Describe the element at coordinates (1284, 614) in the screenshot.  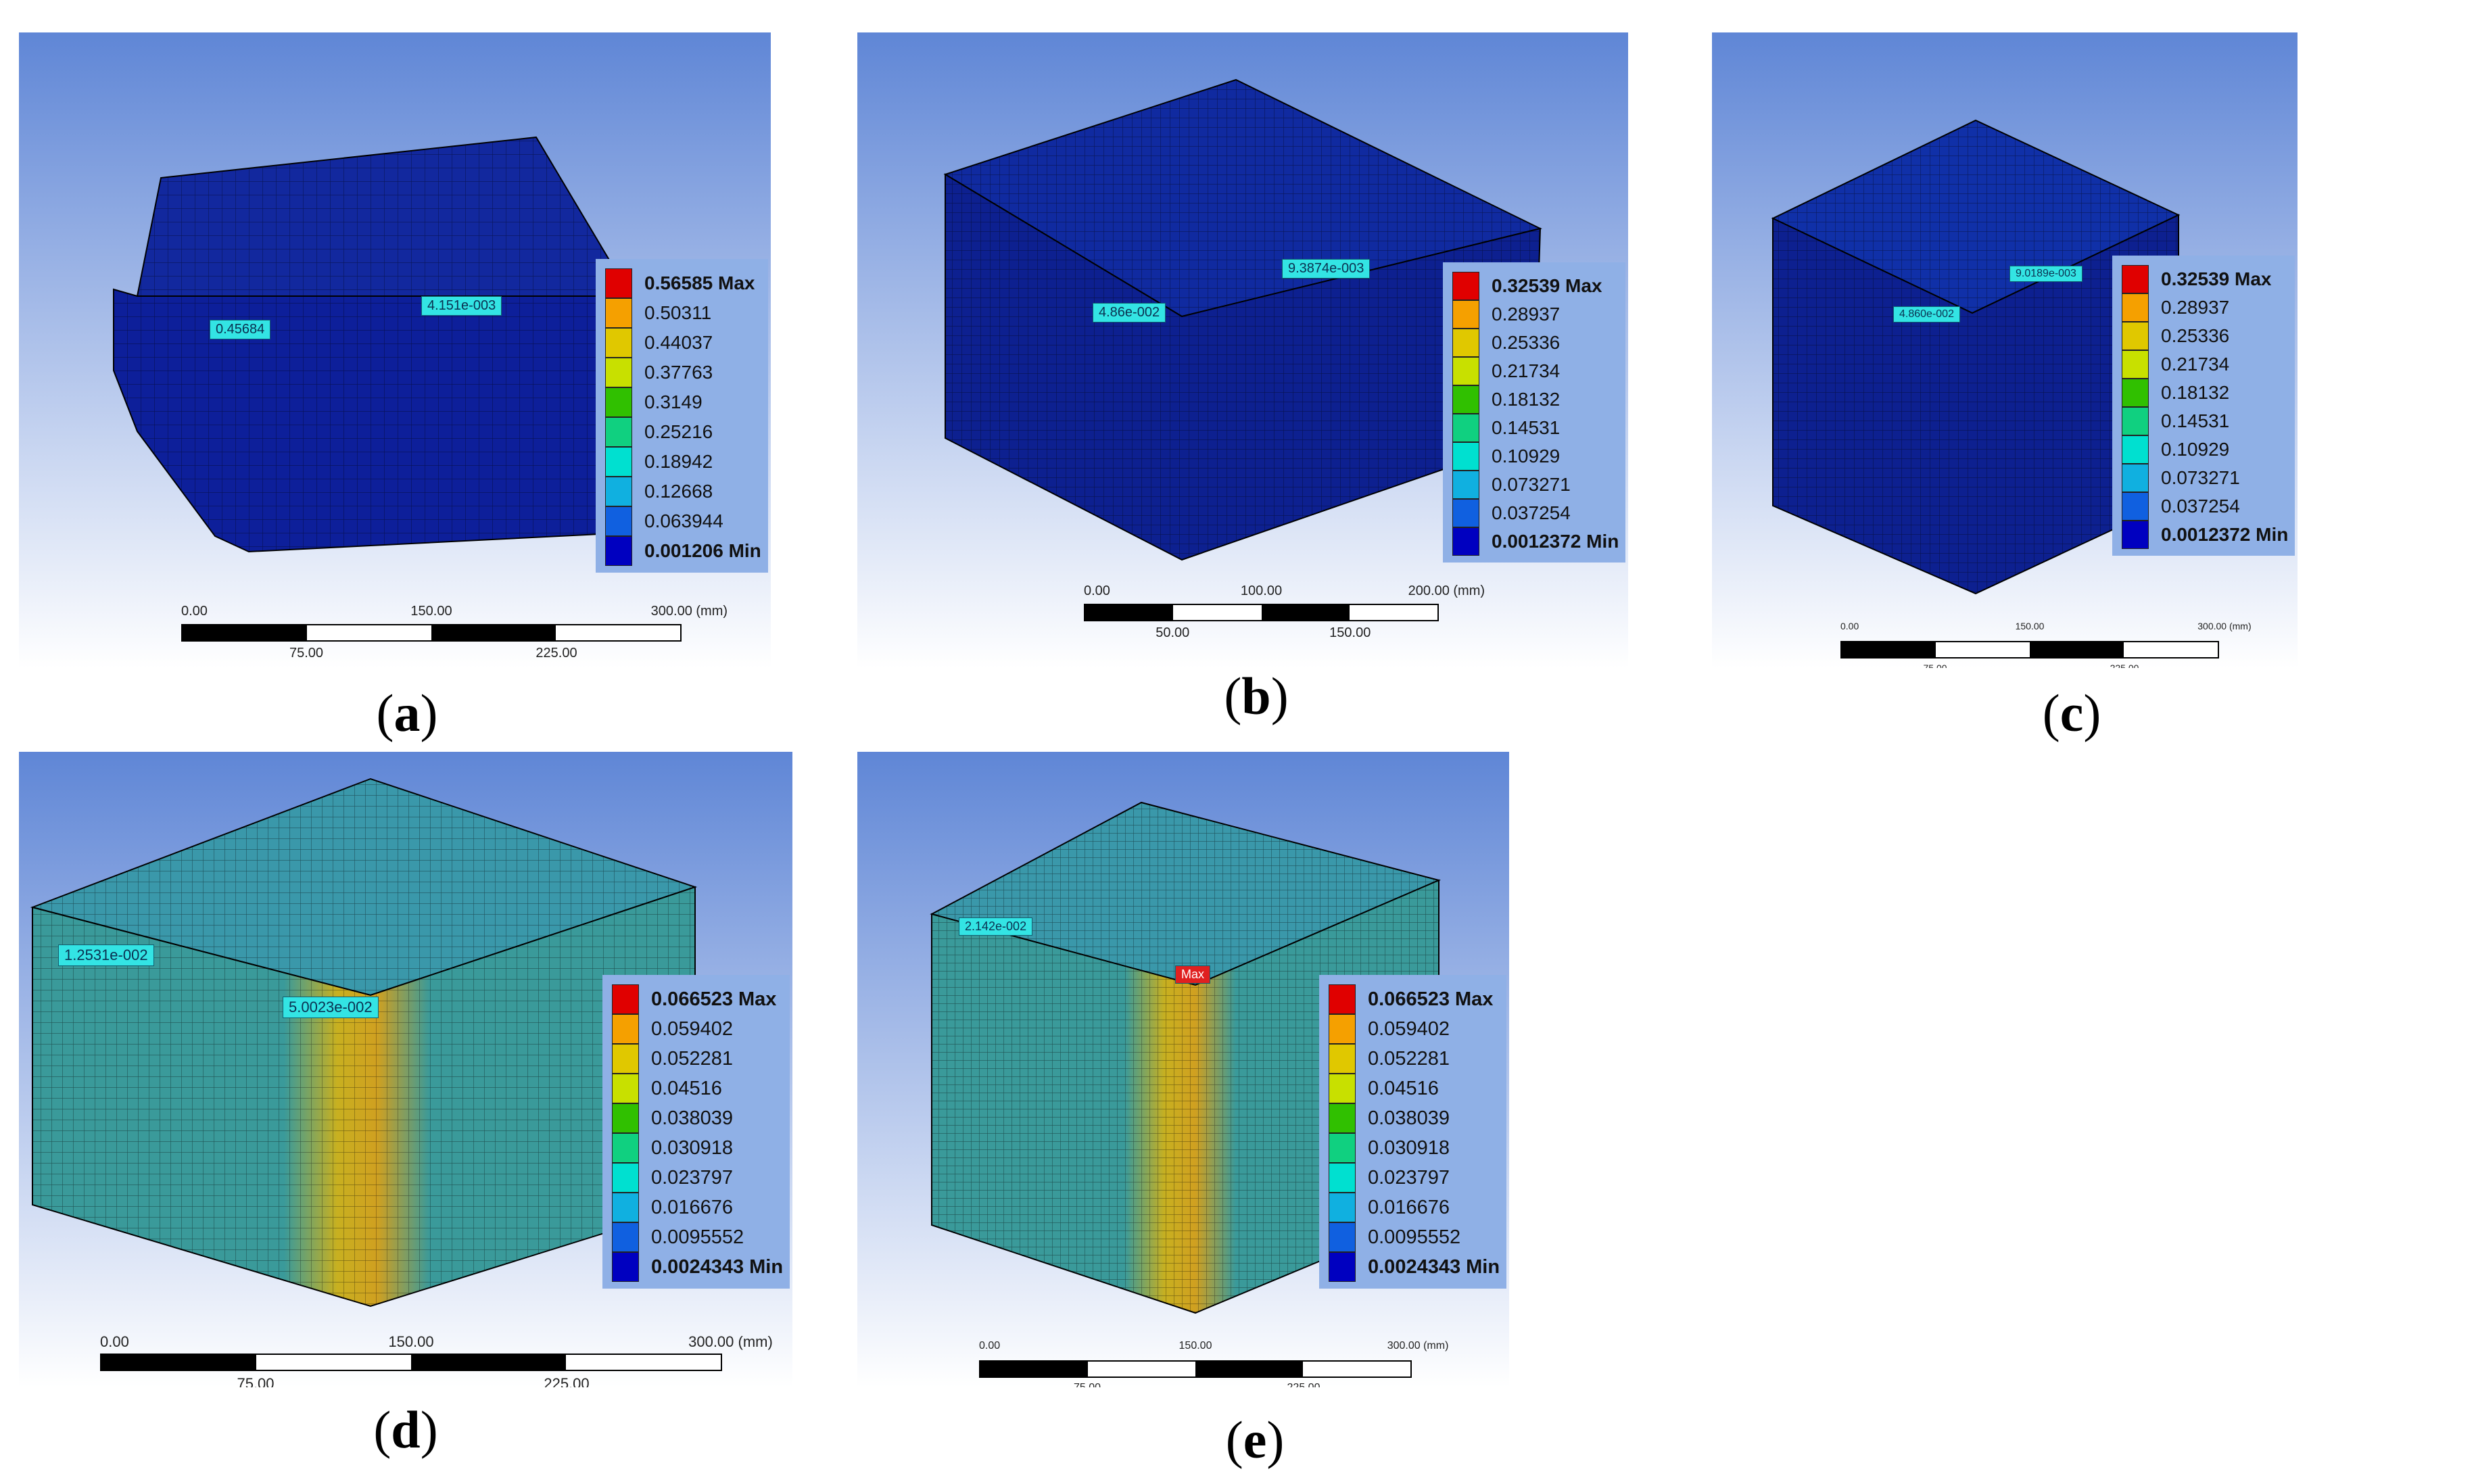
I see `scale-bar: 0.00 100.00 200.00 (mm) 50.00 150.00` at that location.